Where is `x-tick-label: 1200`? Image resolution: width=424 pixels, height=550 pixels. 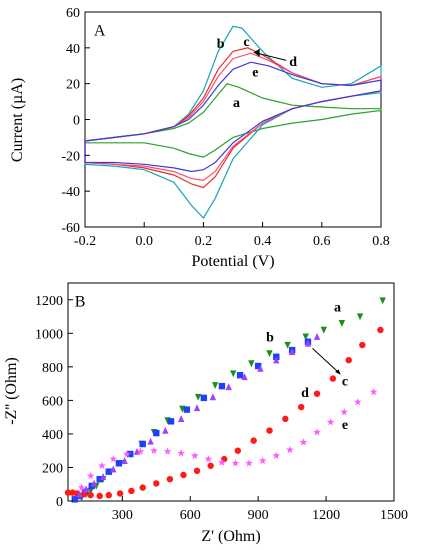 x-tick-label: 1200 is located at coordinates (326, 515).